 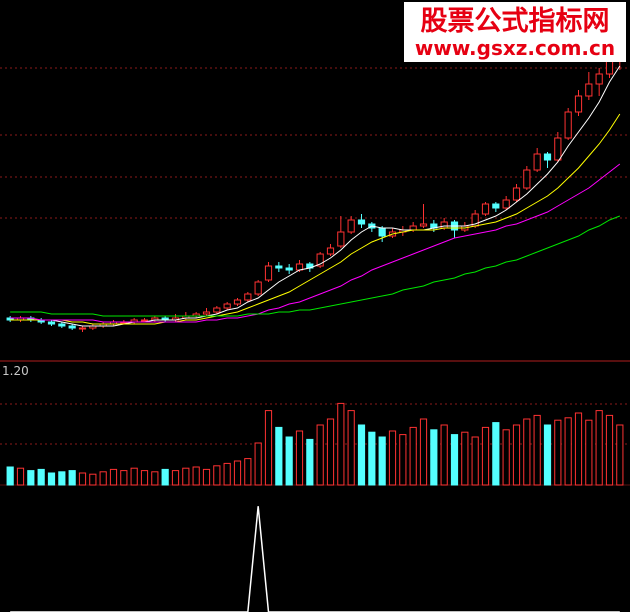 I want to click on watermark-box, so click(x=515, y=32).